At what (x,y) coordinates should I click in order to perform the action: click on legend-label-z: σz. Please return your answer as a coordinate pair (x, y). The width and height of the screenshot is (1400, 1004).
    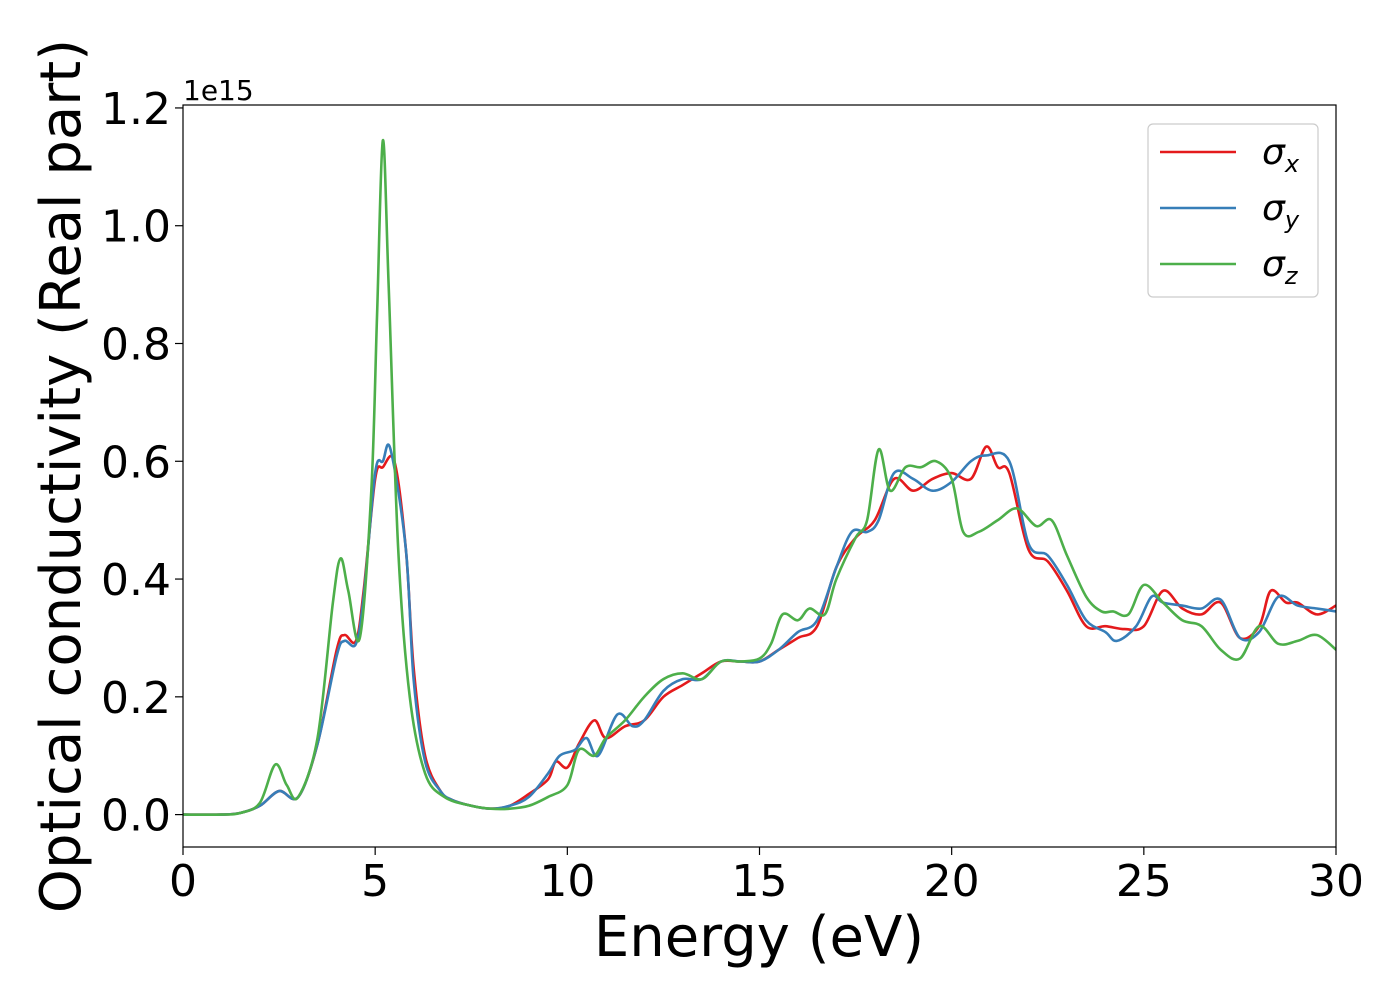
    Looking at the image, I should click on (1280, 267).